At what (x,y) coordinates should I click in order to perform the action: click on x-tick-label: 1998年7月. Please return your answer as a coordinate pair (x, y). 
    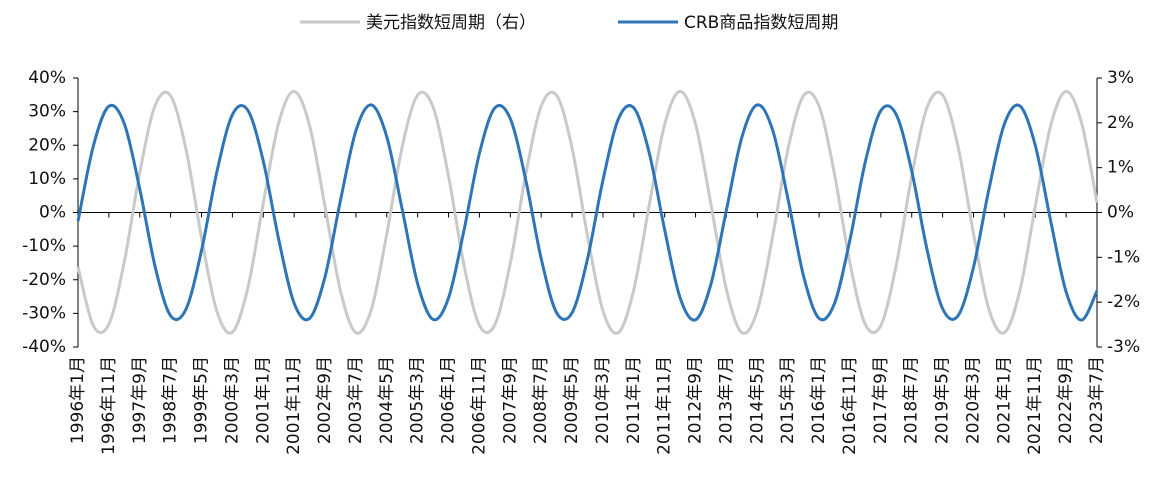
    Looking at the image, I should click on (171, 400).